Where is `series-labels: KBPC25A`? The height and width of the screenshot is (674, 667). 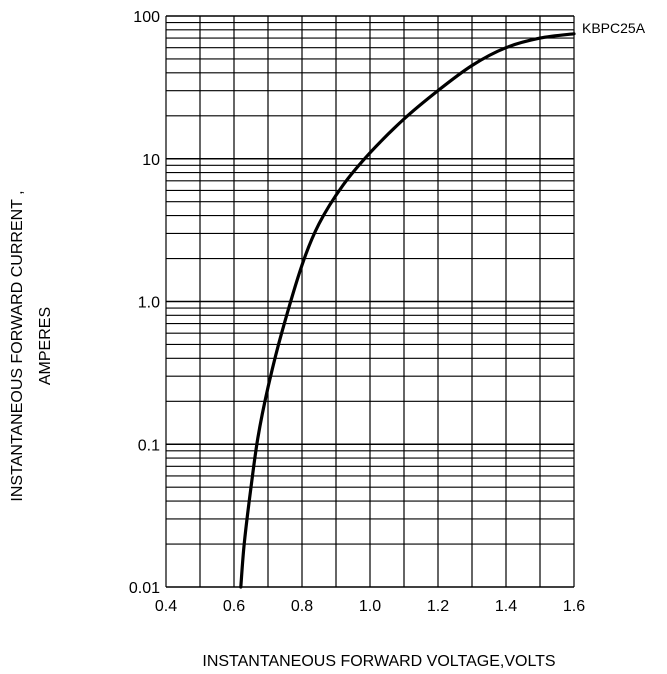 series-labels: KBPC25A is located at coordinates (614, 28).